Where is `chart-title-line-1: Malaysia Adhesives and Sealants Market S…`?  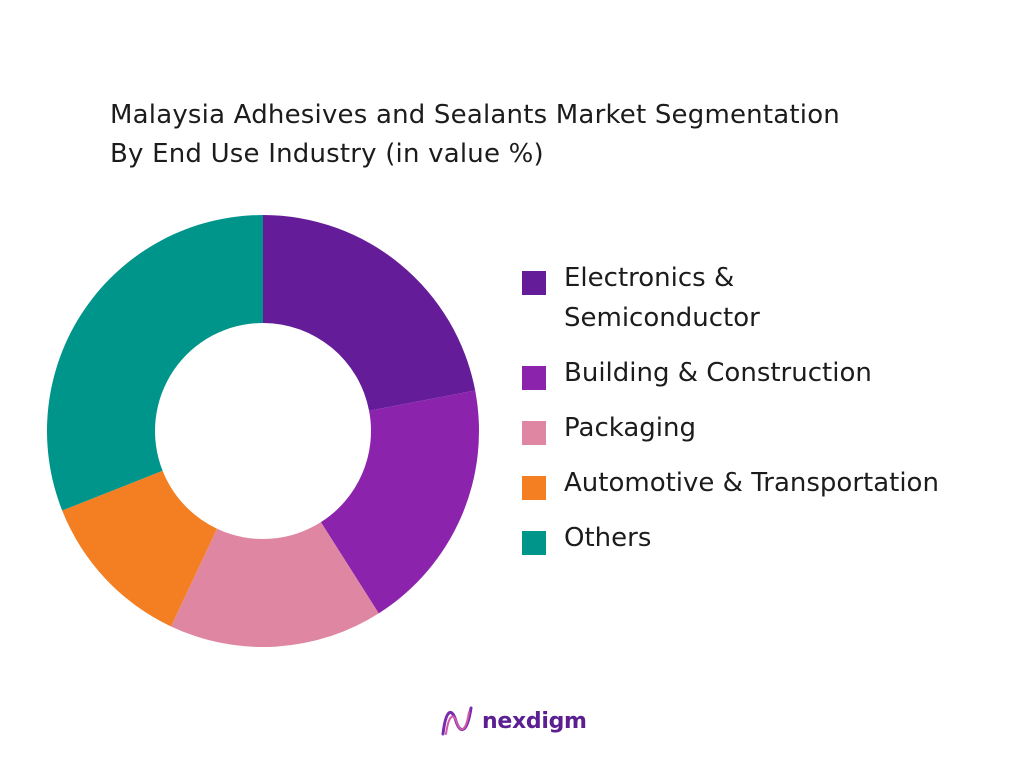 chart-title-line-1: Malaysia Adhesives and Sealants Market S… is located at coordinates (475, 115).